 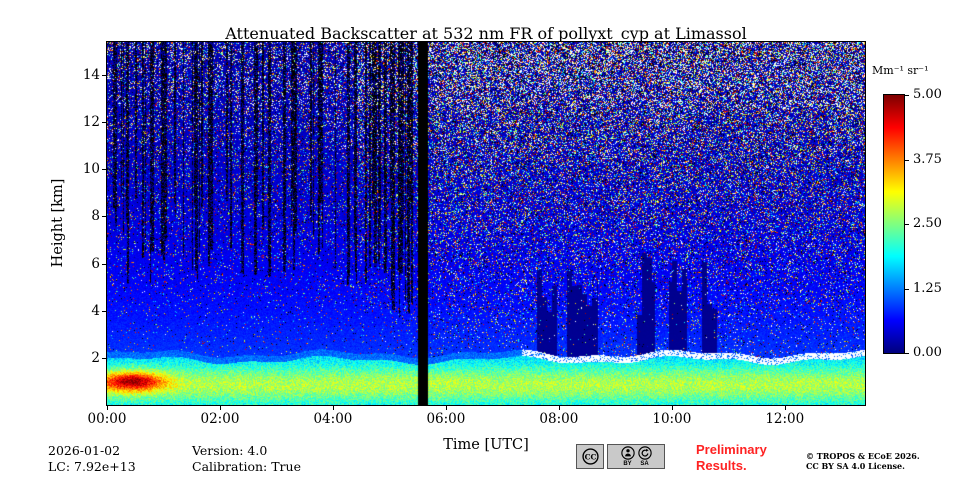 I want to click on version-label: Version: 4.0, so click(x=230, y=450).